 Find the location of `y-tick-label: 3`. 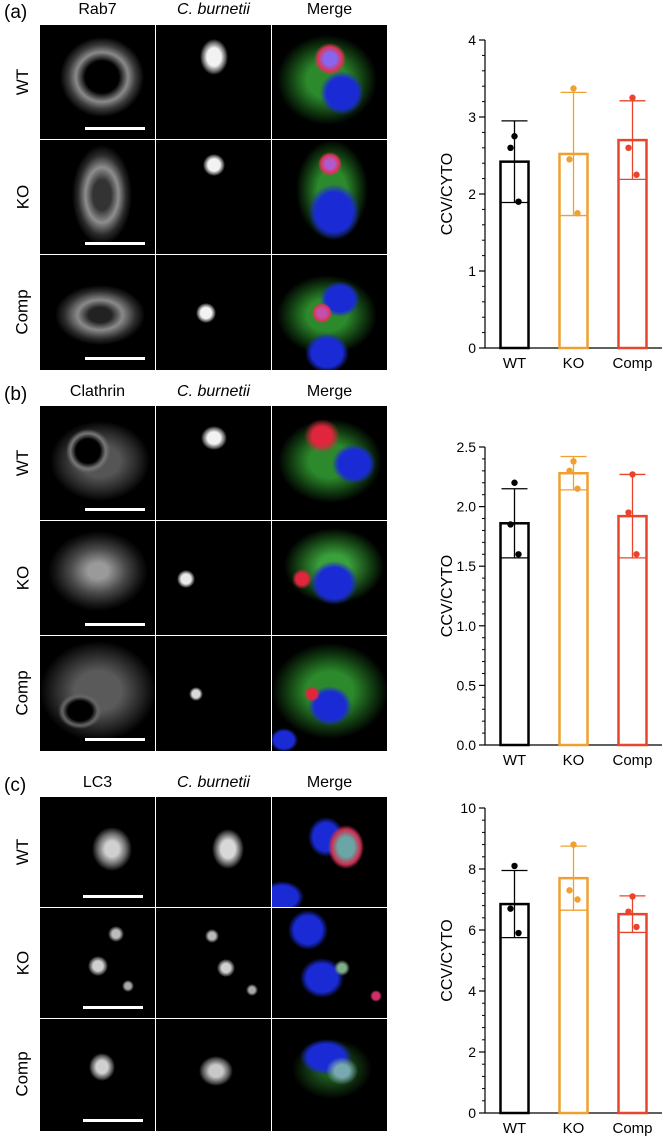

y-tick-label: 3 is located at coordinates (472, 117).